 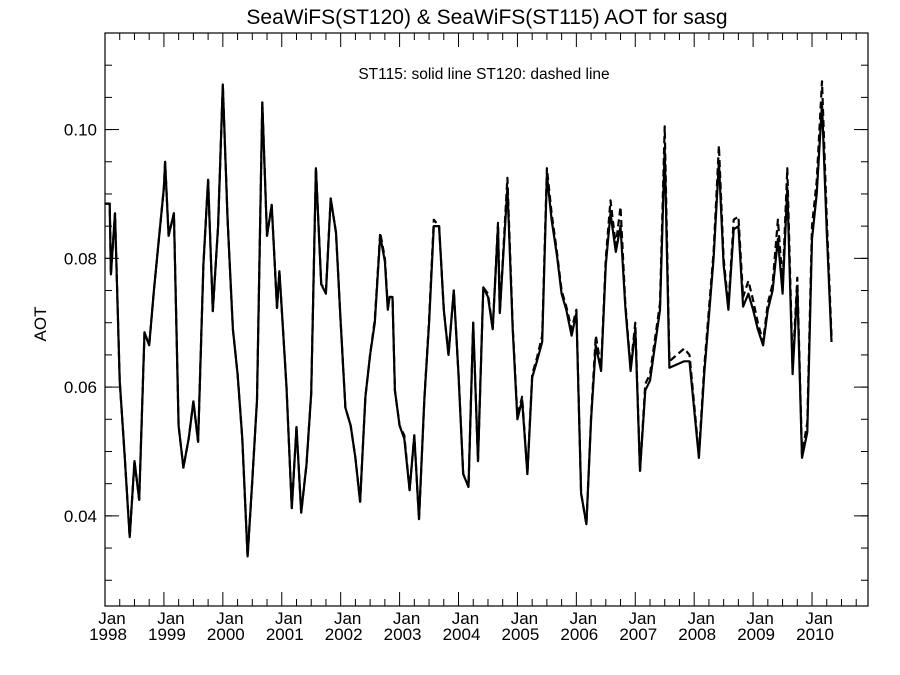 I want to click on y-axis-label: AOT, so click(x=40, y=324).